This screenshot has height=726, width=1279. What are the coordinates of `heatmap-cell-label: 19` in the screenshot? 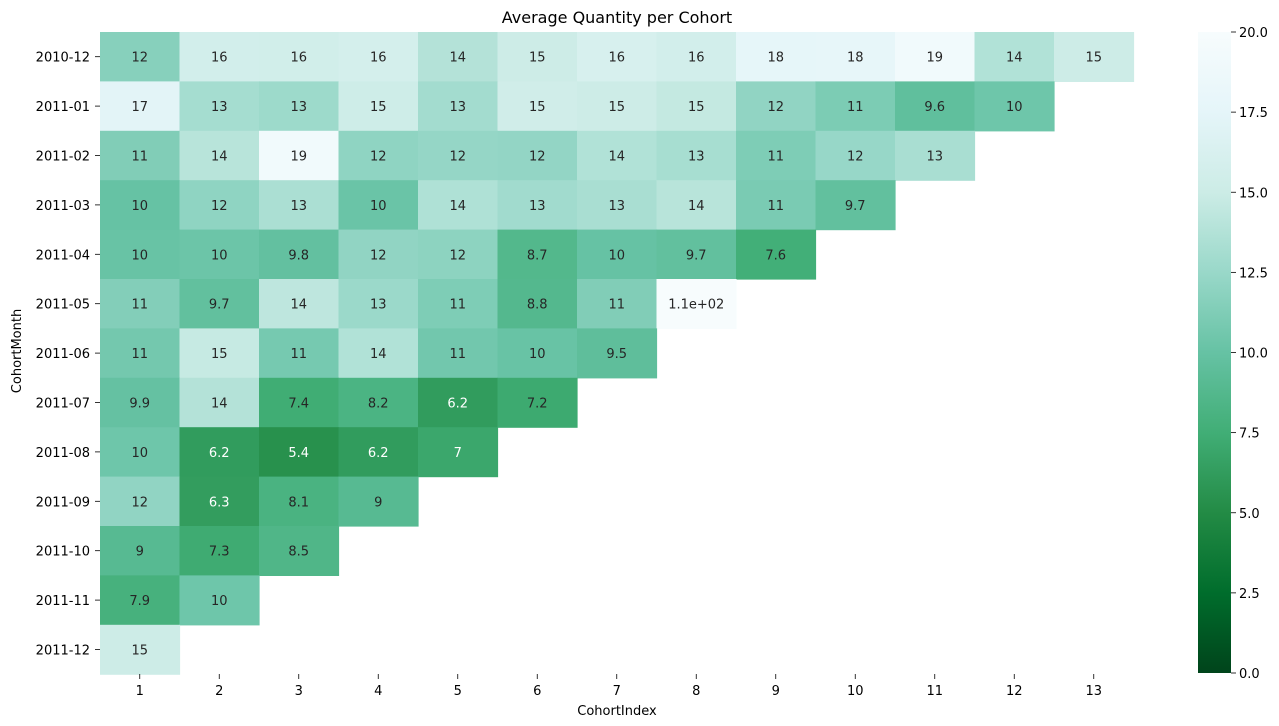 It's located at (298, 157).